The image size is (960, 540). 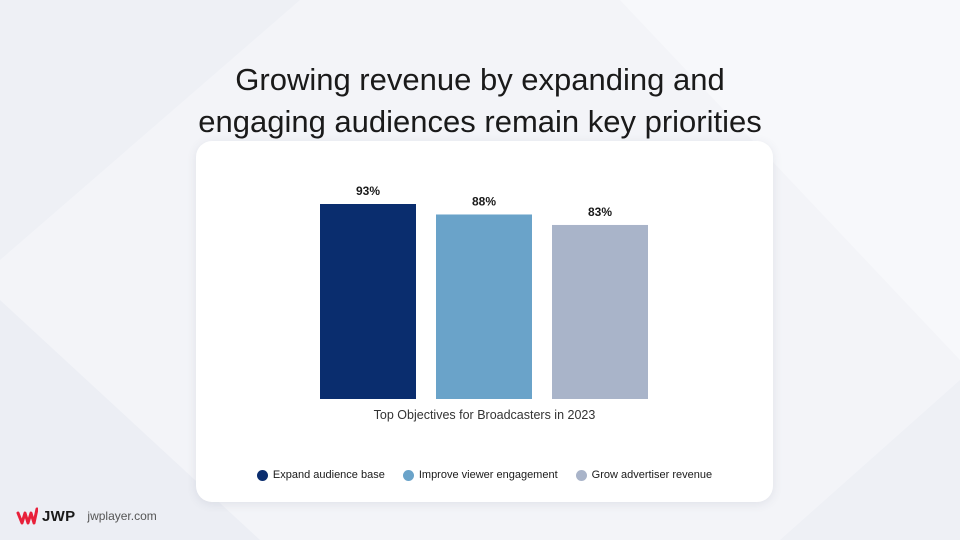 I want to click on legend-label: Expand audience base, so click(x=328, y=475).